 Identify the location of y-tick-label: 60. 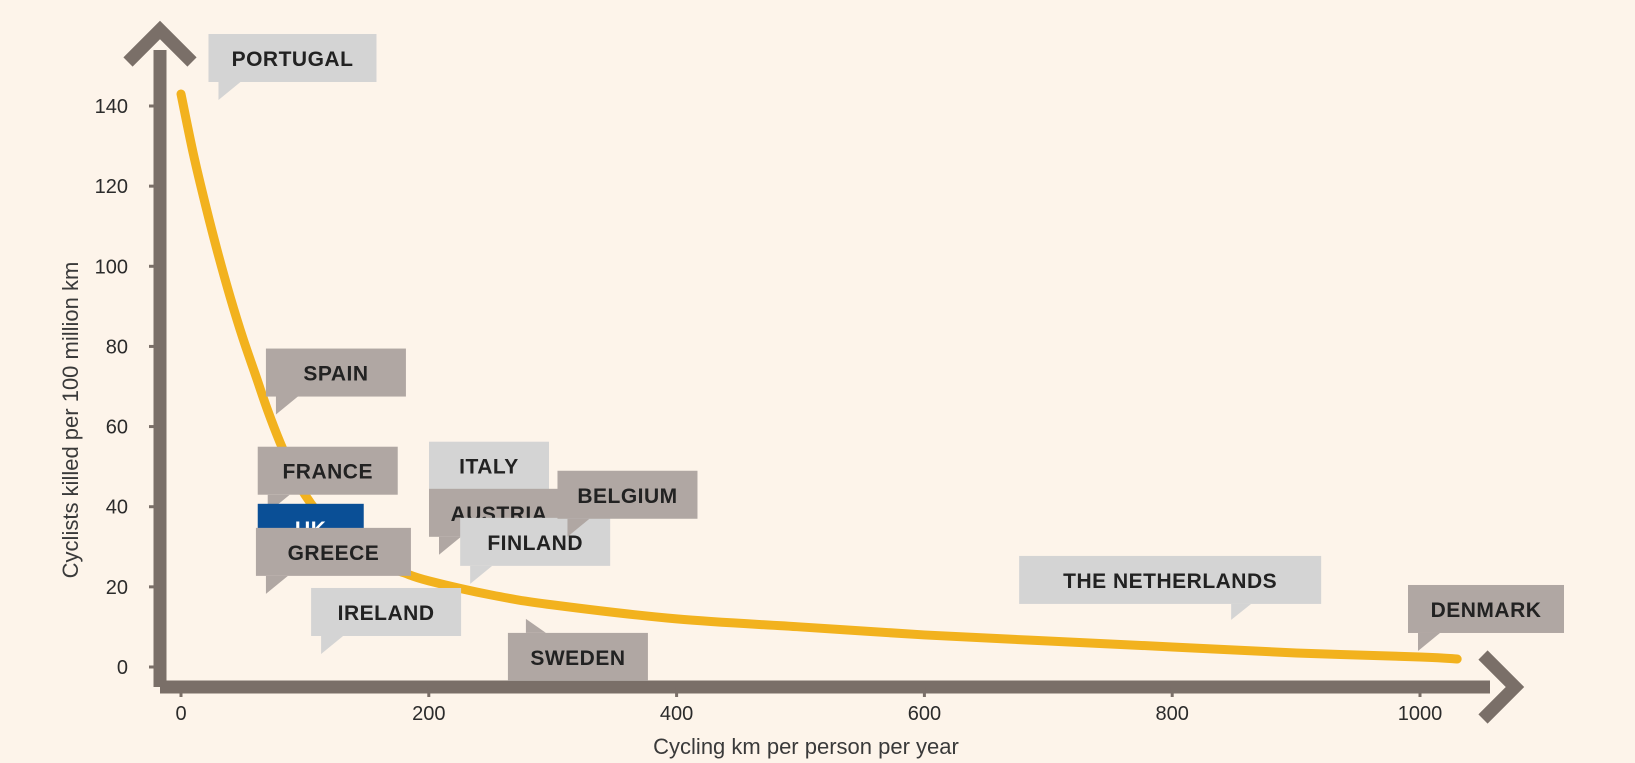
(117, 428).